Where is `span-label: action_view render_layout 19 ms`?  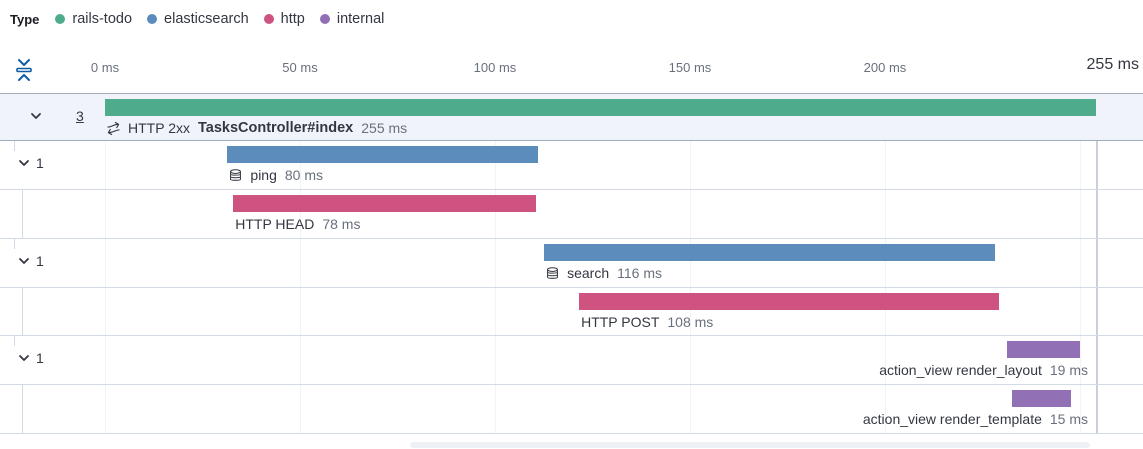
span-label: action_view render_layout 19 ms is located at coordinates (983, 370).